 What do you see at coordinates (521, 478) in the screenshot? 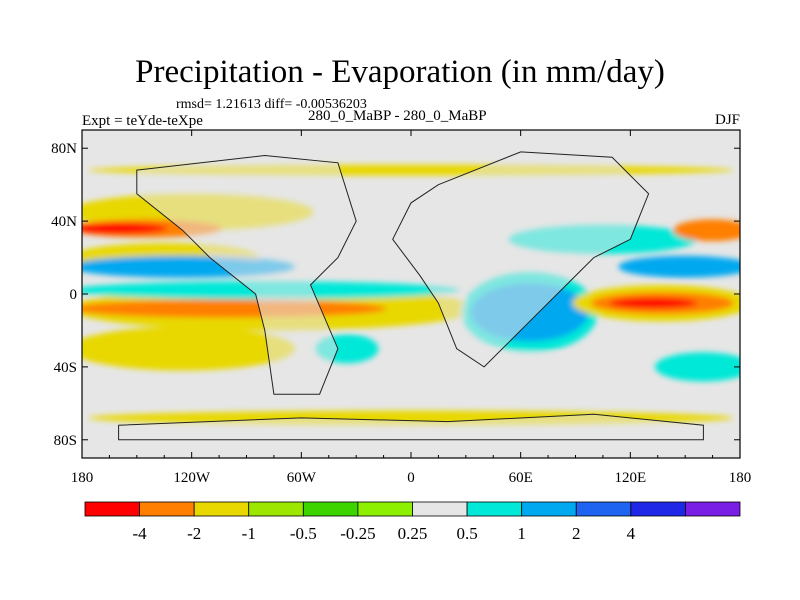
I see `lon-tick-label: 60E` at bounding box center [521, 478].